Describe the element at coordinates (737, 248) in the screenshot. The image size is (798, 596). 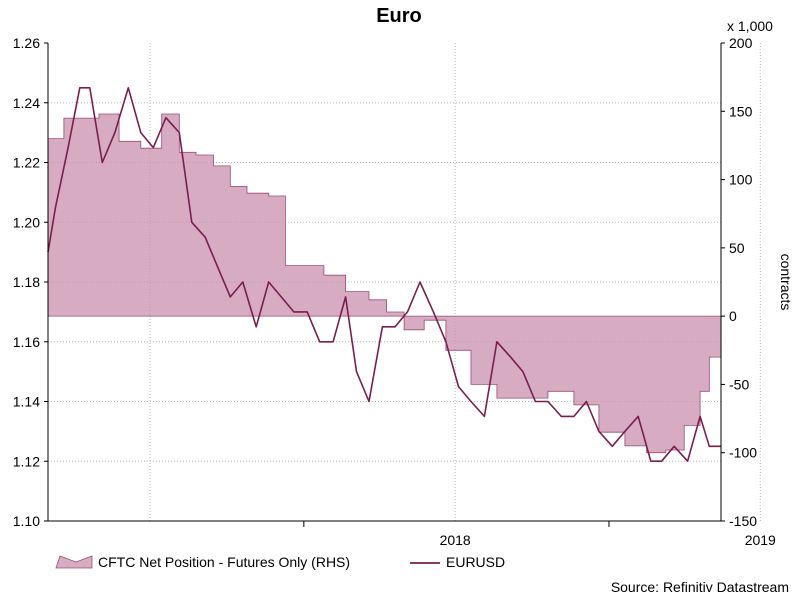
I see `right-tick-label: 50` at that location.